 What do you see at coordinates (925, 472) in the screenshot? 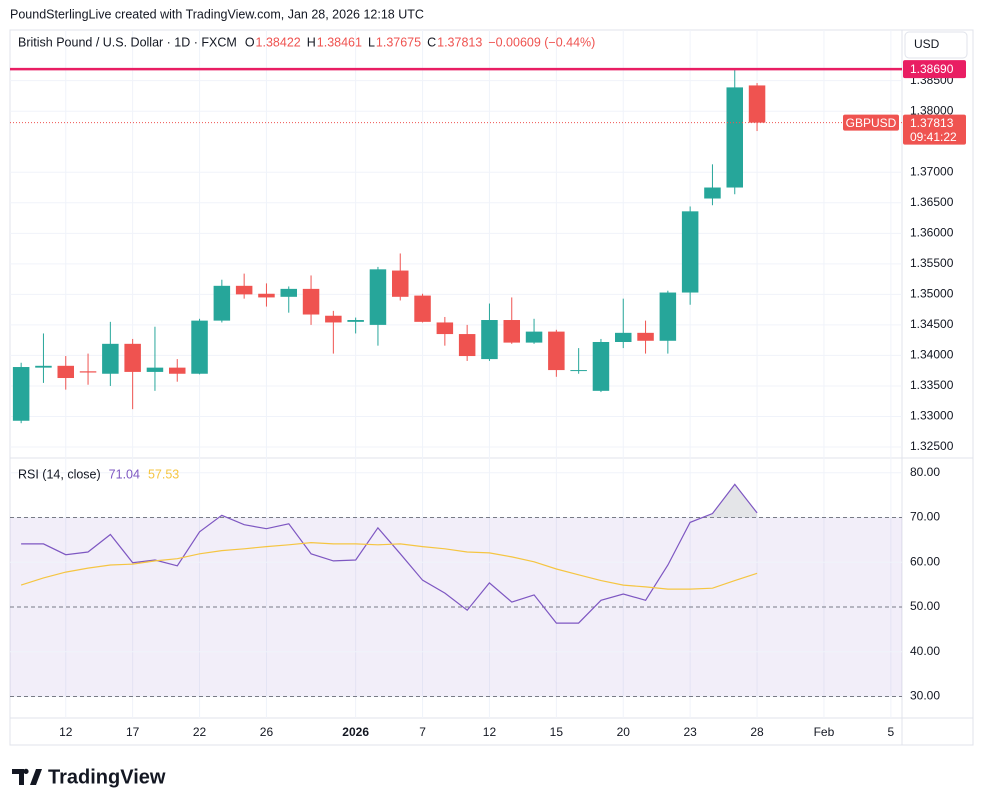
I see `y-tick-label: 80.00` at bounding box center [925, 472].